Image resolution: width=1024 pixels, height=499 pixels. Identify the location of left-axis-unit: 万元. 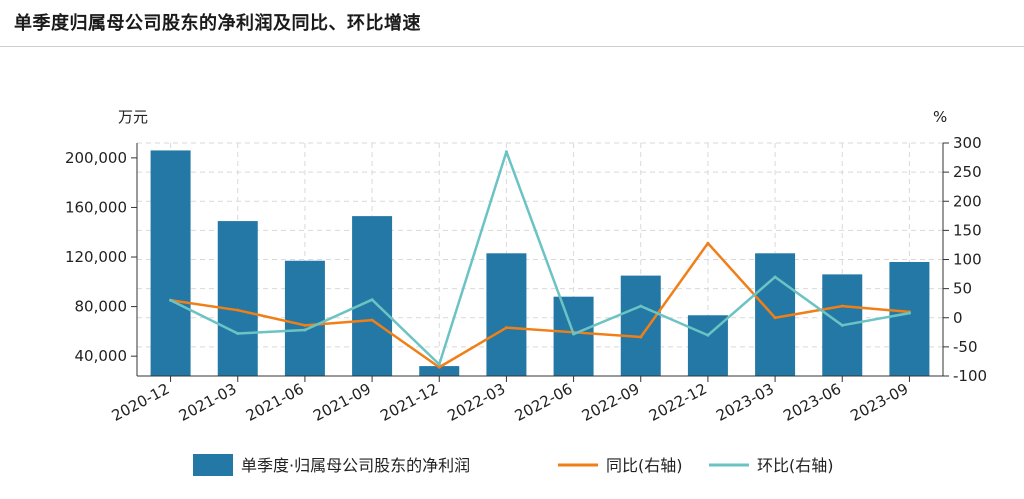
(133, 117).